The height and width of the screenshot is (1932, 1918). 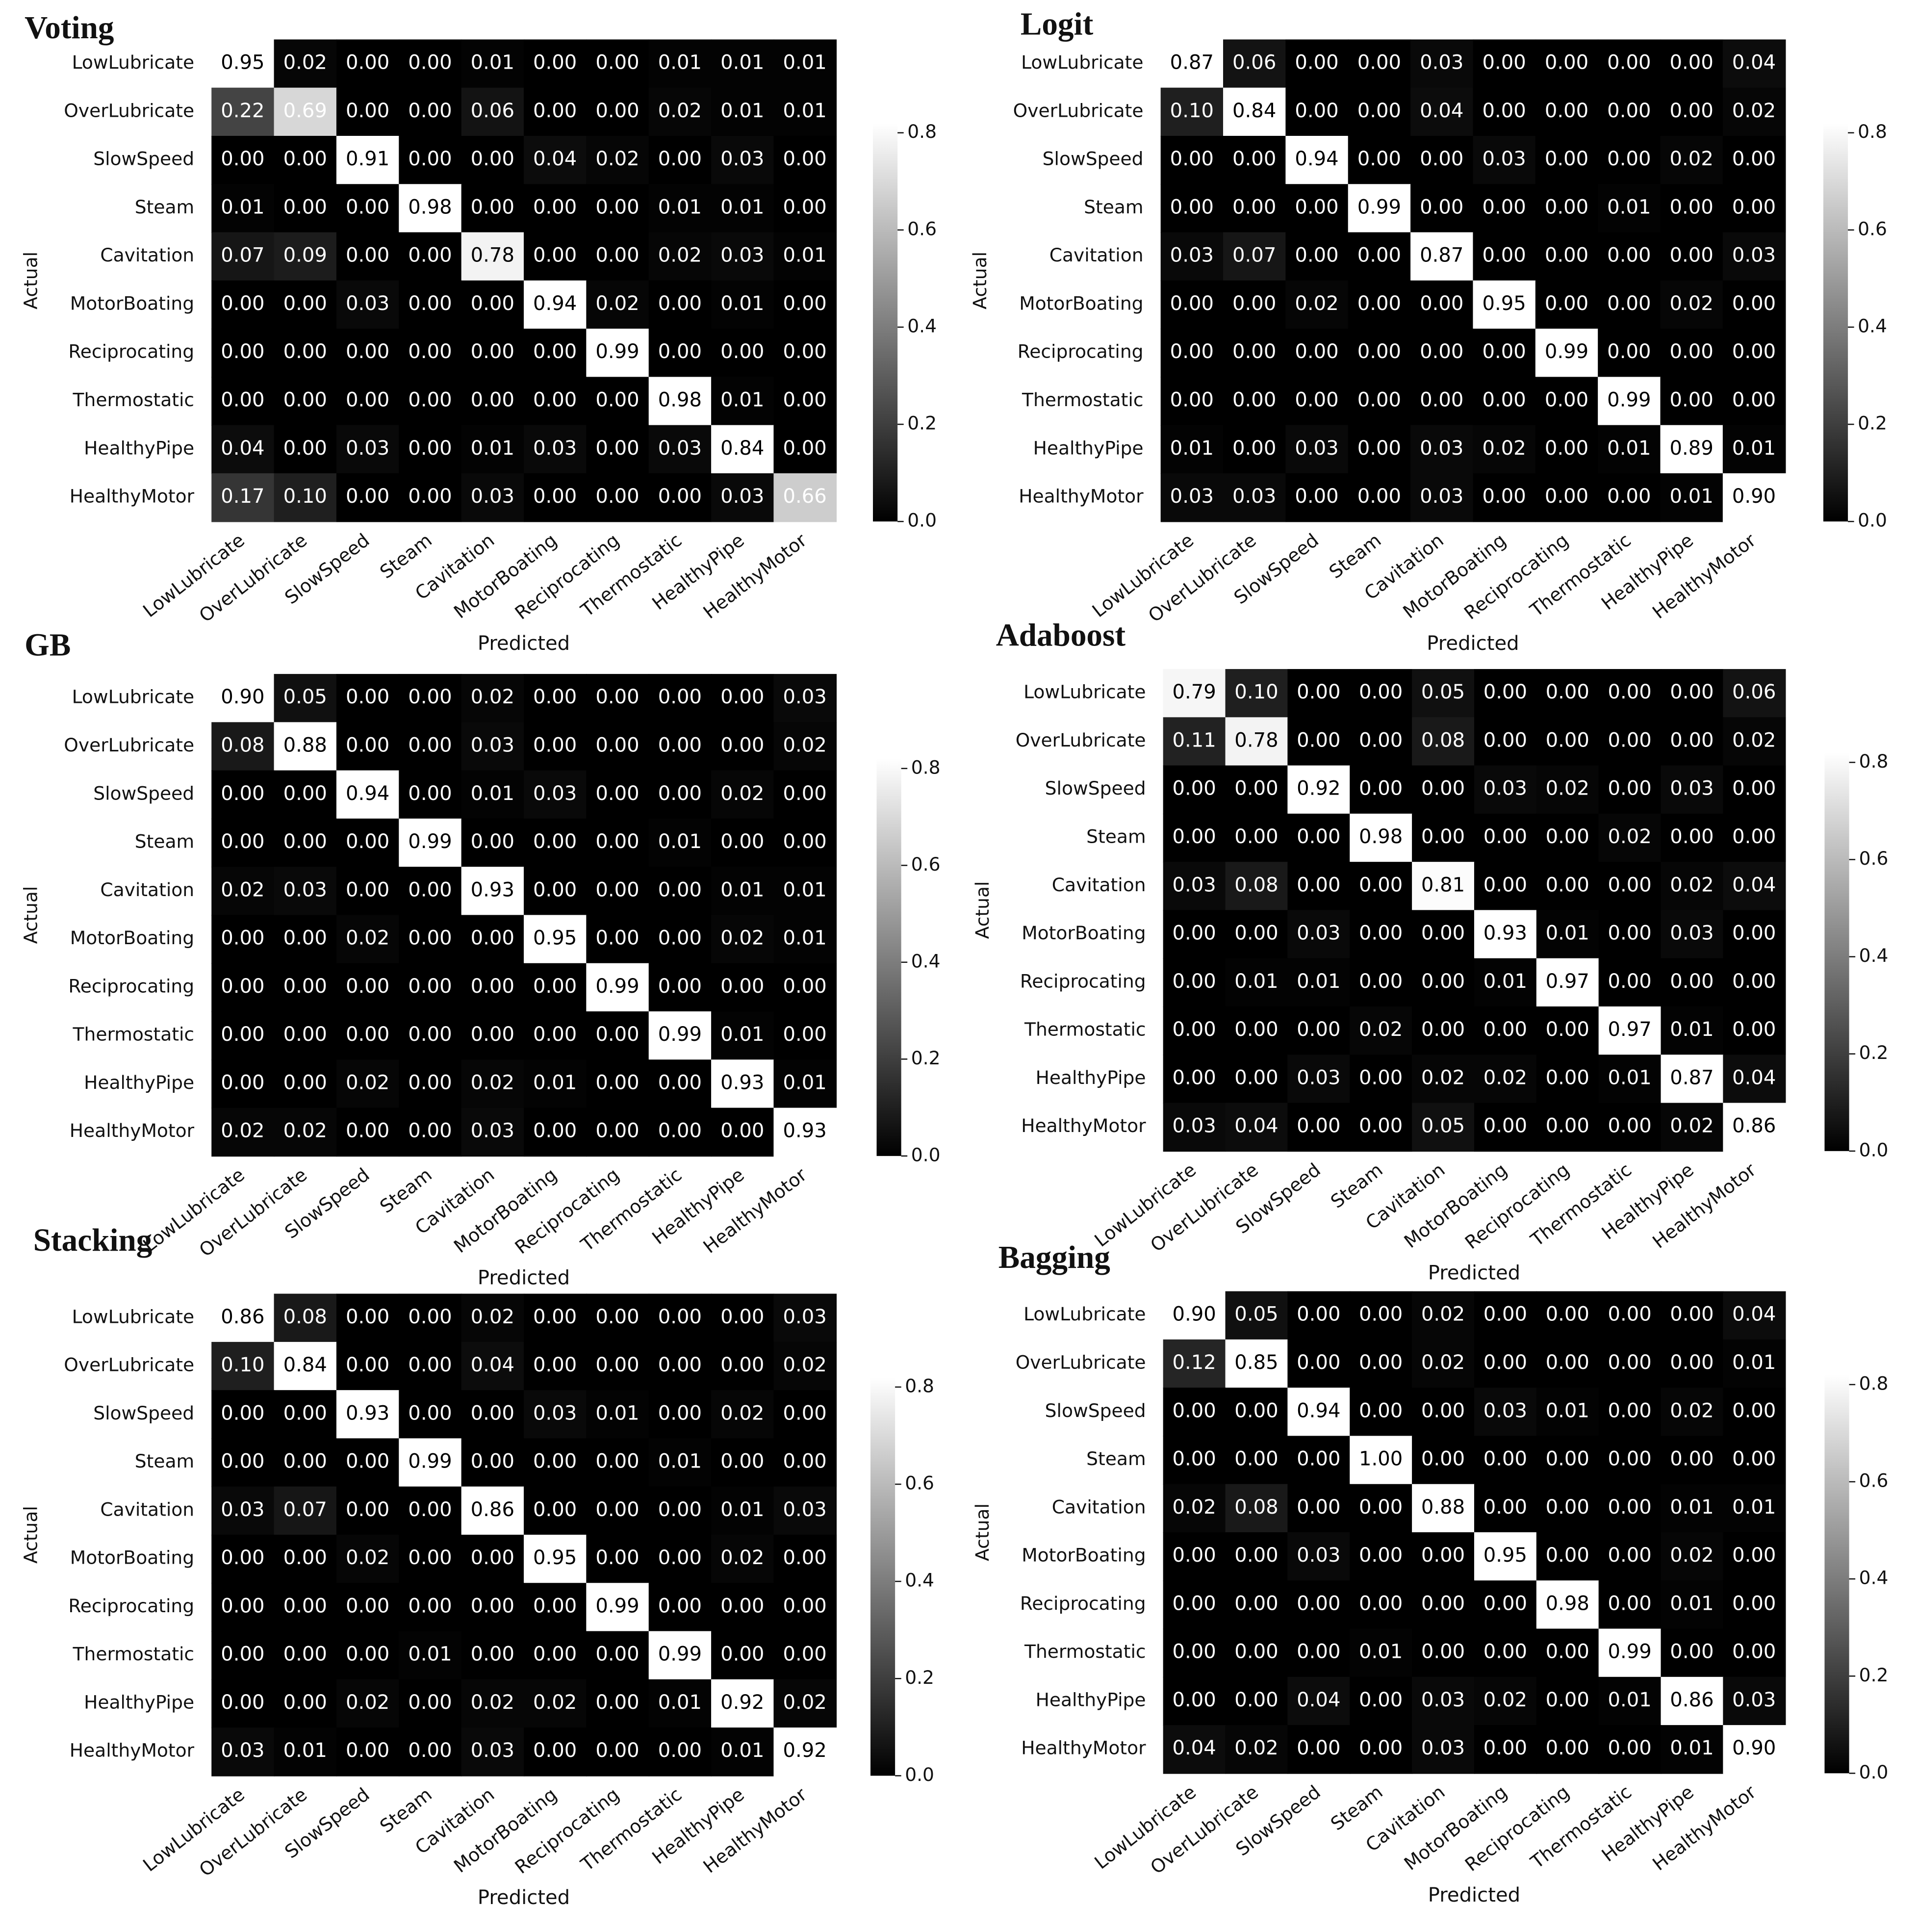 What do you see at coordinates (555, 303) in the screenshot?
I see `cell-label: 0.94` at bounding box center [555, 303].